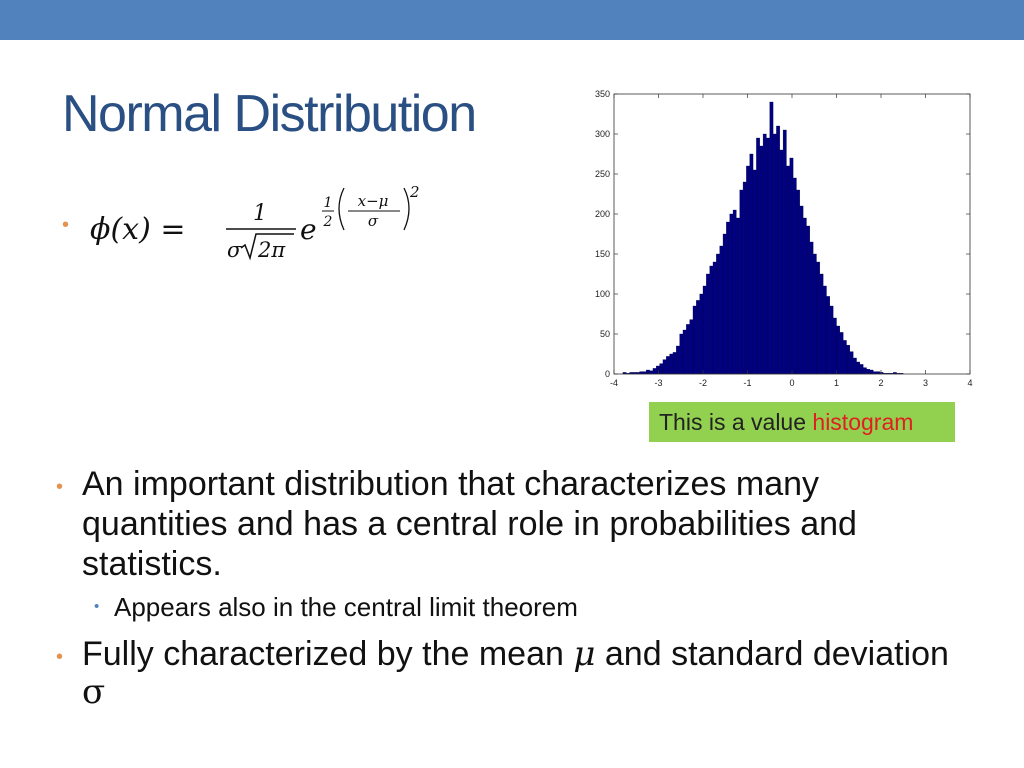 The height and width of the screenshot is (768, 1024). I want to click on formula-base-e: e, so click(308, 229).